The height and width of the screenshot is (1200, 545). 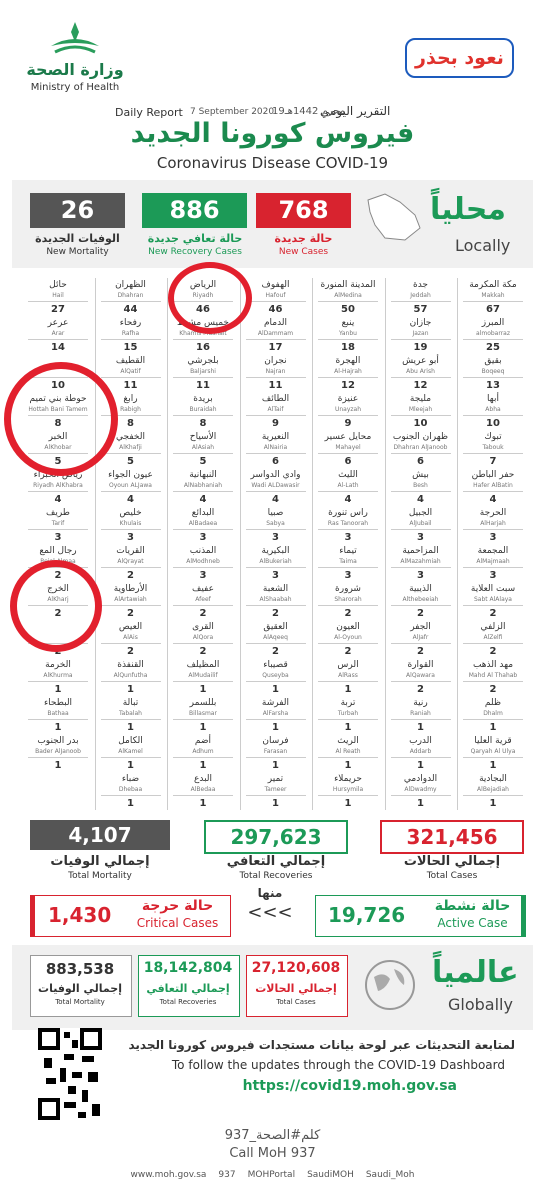 What do you see at coordinates (168, 1175) in the screenshot?
I see `social-link: www.moh.gov.sa` at bounding box center [168, 1175].